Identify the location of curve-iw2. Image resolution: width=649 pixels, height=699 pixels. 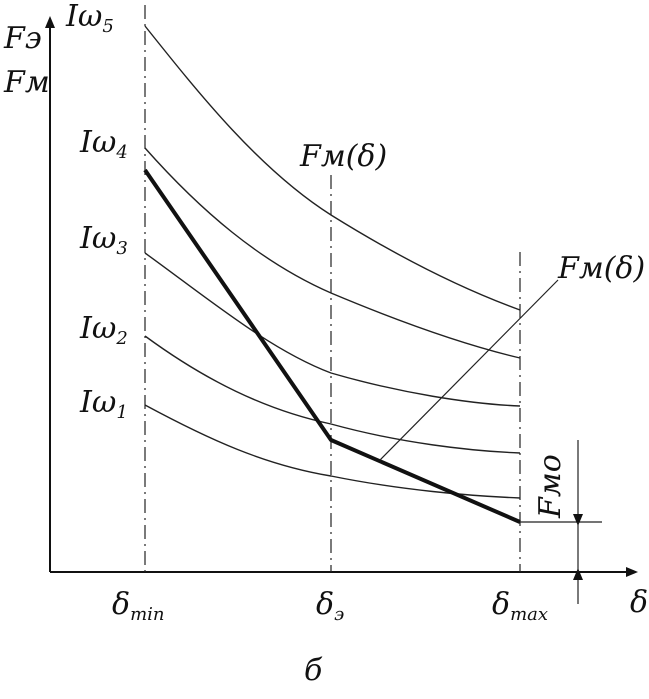
(332, 394).